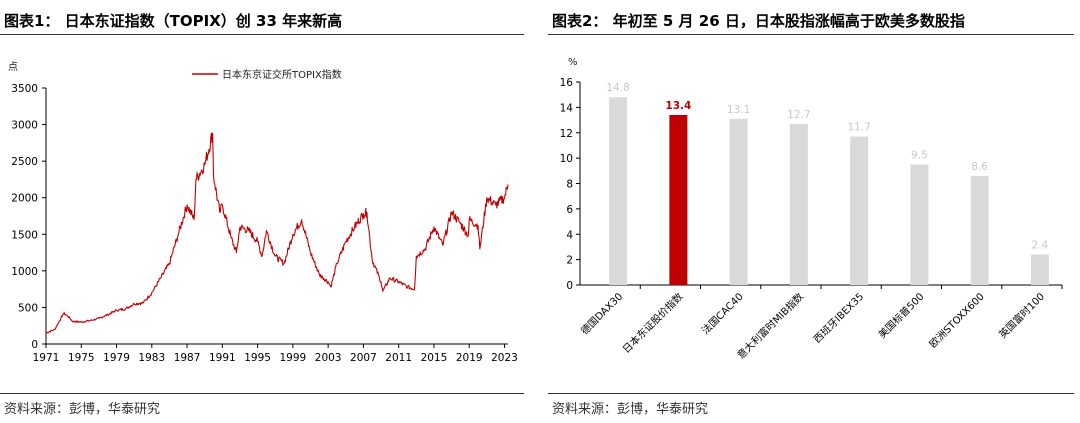  What do you see at coordinates (858, 128) in the screenshot?
I see `bar-value-label: 11.7` at bounding box center [858, 128].